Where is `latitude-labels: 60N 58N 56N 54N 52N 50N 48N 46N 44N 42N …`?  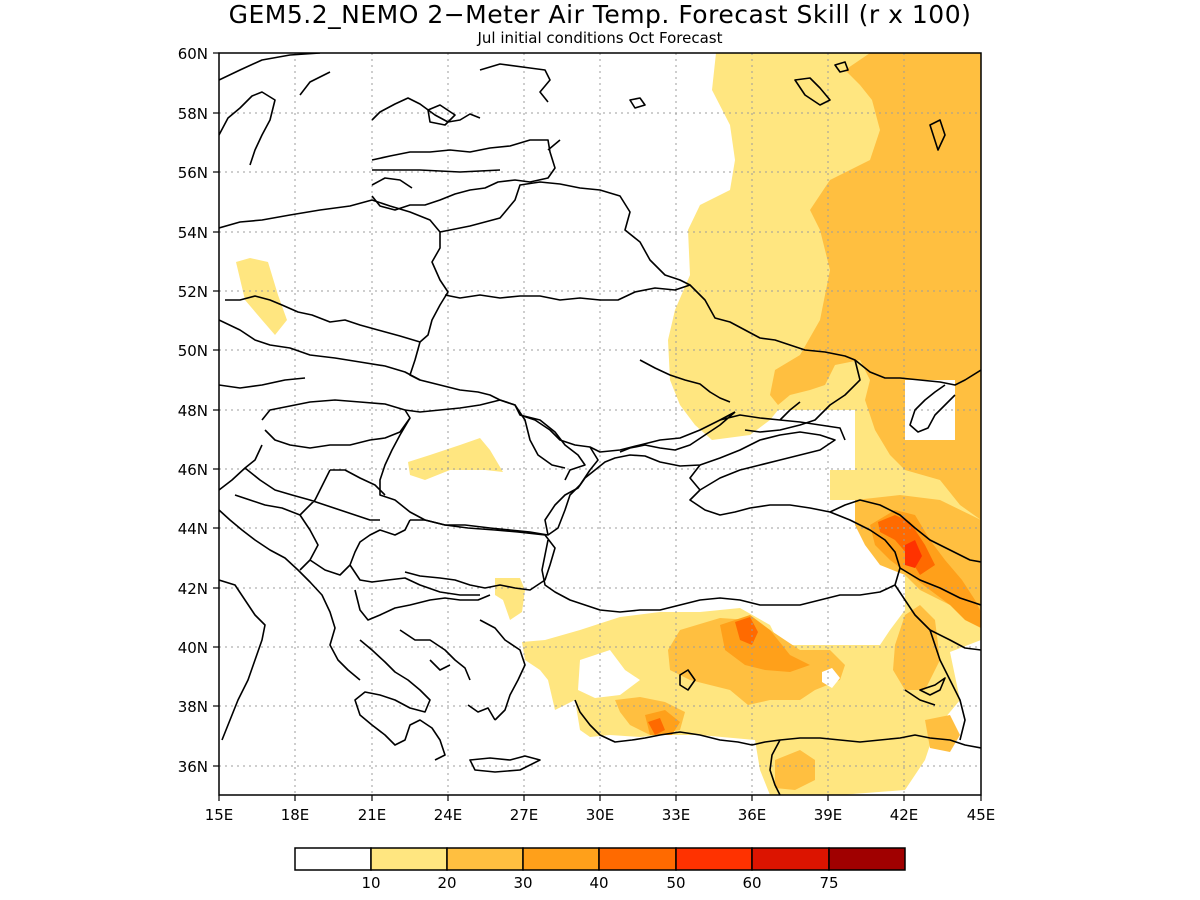
latitude-labels: 60N 58N 56N 54N 52N 50N 48N 46N 44N 42N … is located at coordinates (193, 410).